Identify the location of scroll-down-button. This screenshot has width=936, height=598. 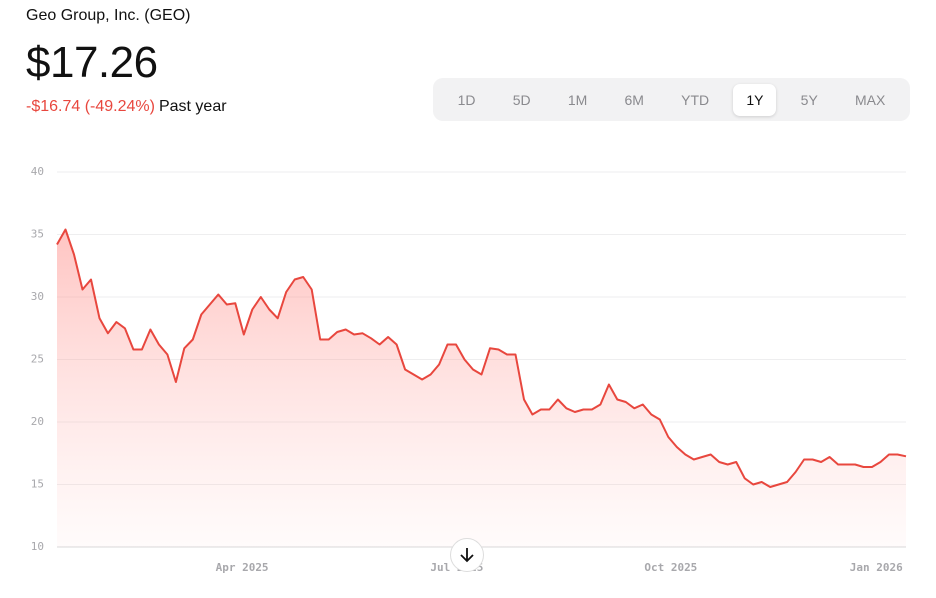
(467, 555).